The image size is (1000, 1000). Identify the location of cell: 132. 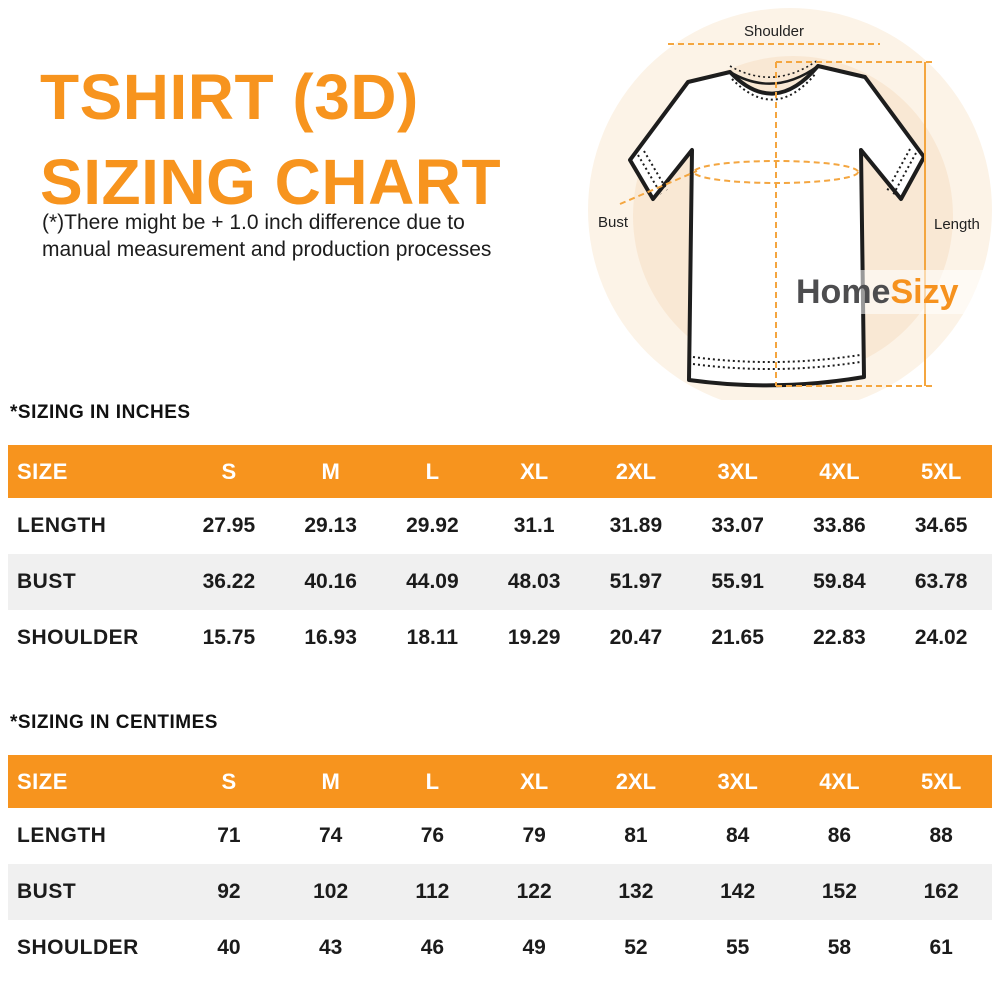
(636, 891).